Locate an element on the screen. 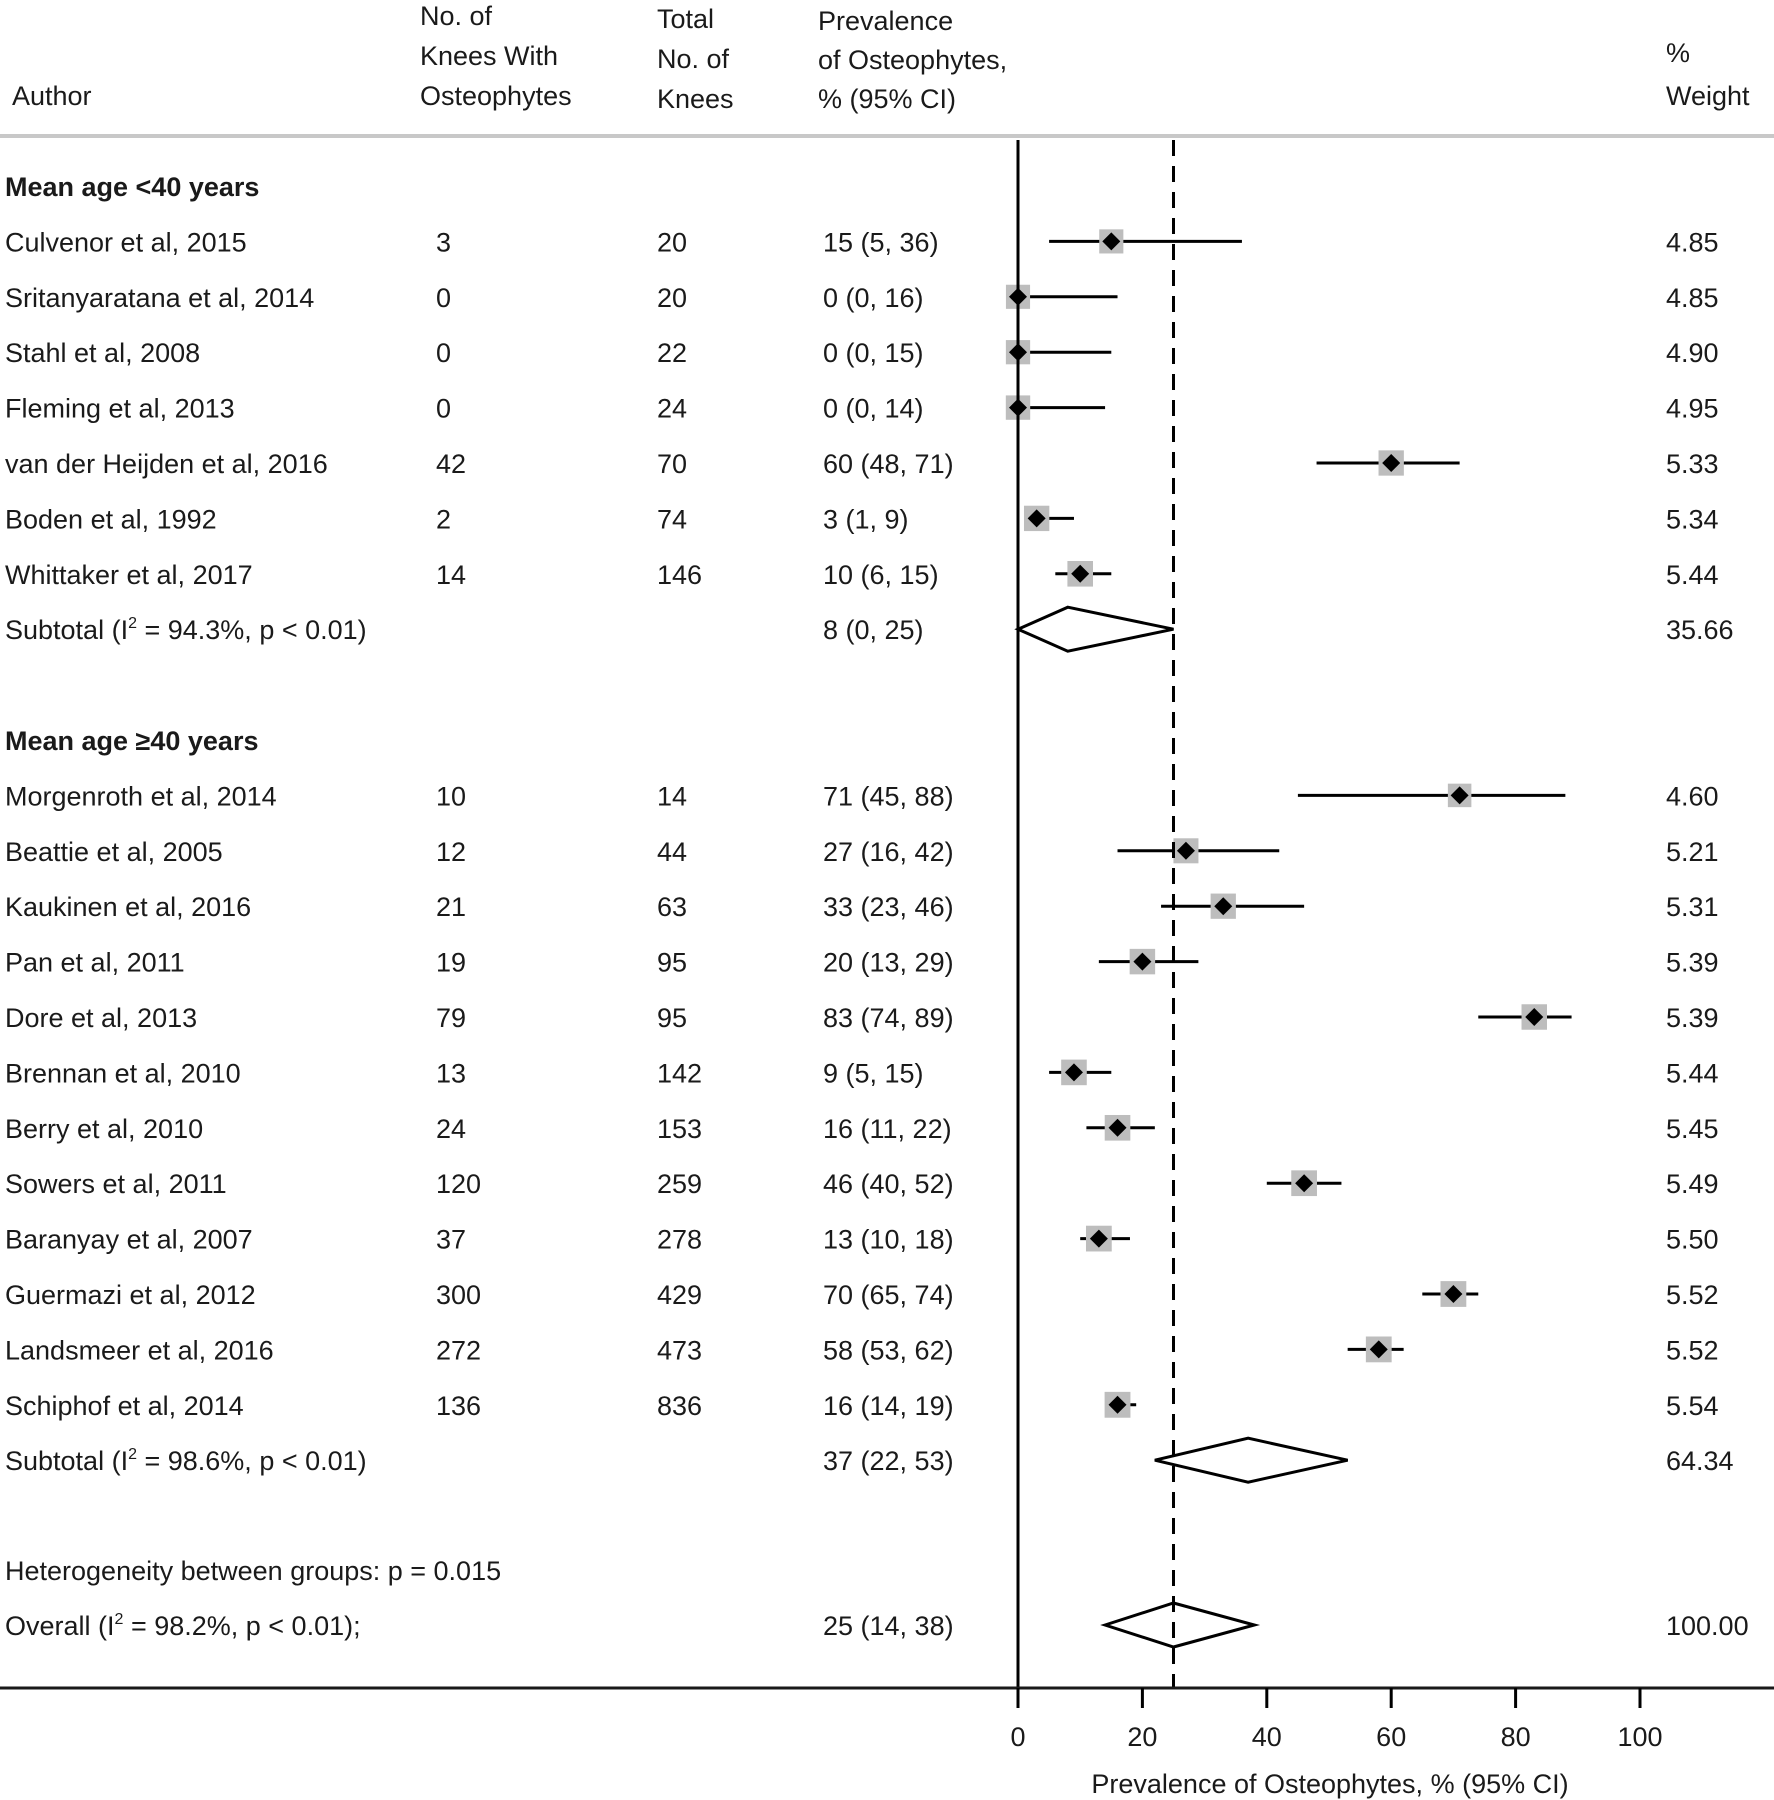  header-author: Author is located at coordinates (52, 96).